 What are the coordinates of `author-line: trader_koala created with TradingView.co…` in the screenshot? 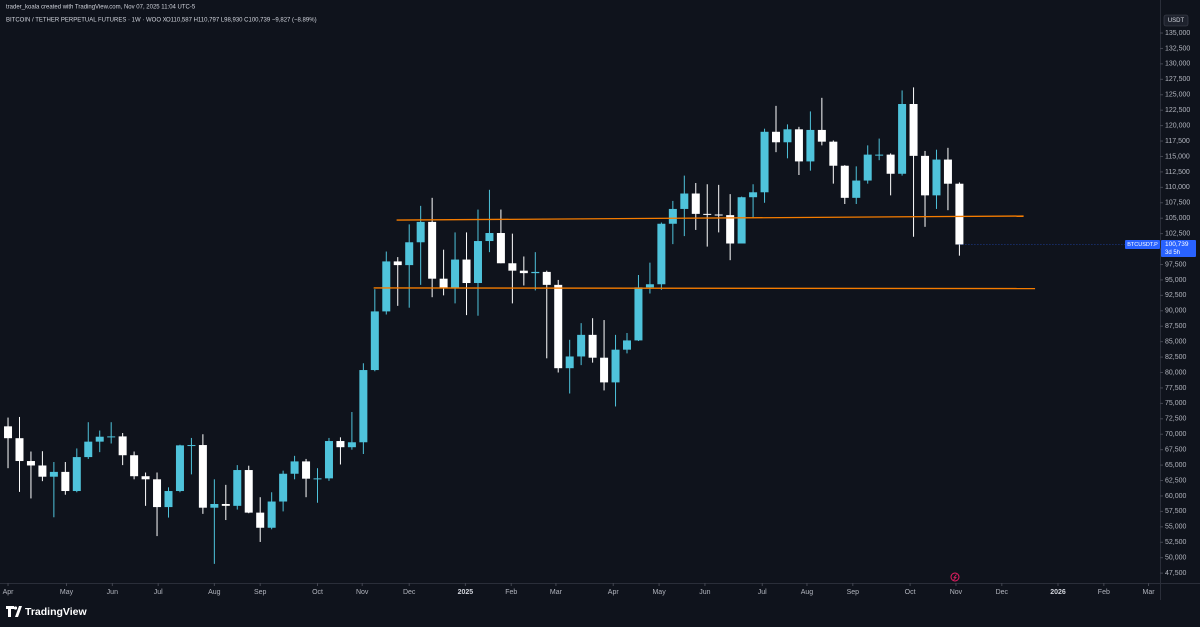 It's located at (101, 8).